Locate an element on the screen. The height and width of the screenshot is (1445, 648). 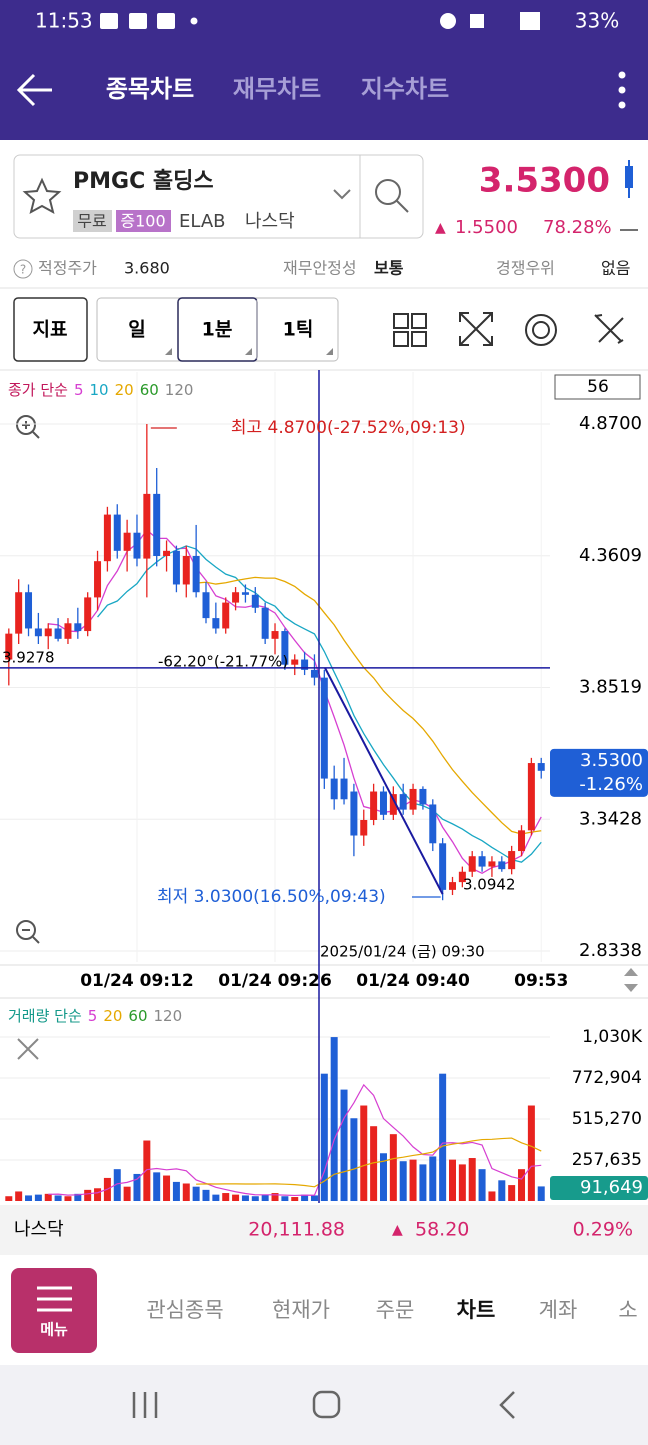
info-value: 보통 is located at coordinates (389, 268).